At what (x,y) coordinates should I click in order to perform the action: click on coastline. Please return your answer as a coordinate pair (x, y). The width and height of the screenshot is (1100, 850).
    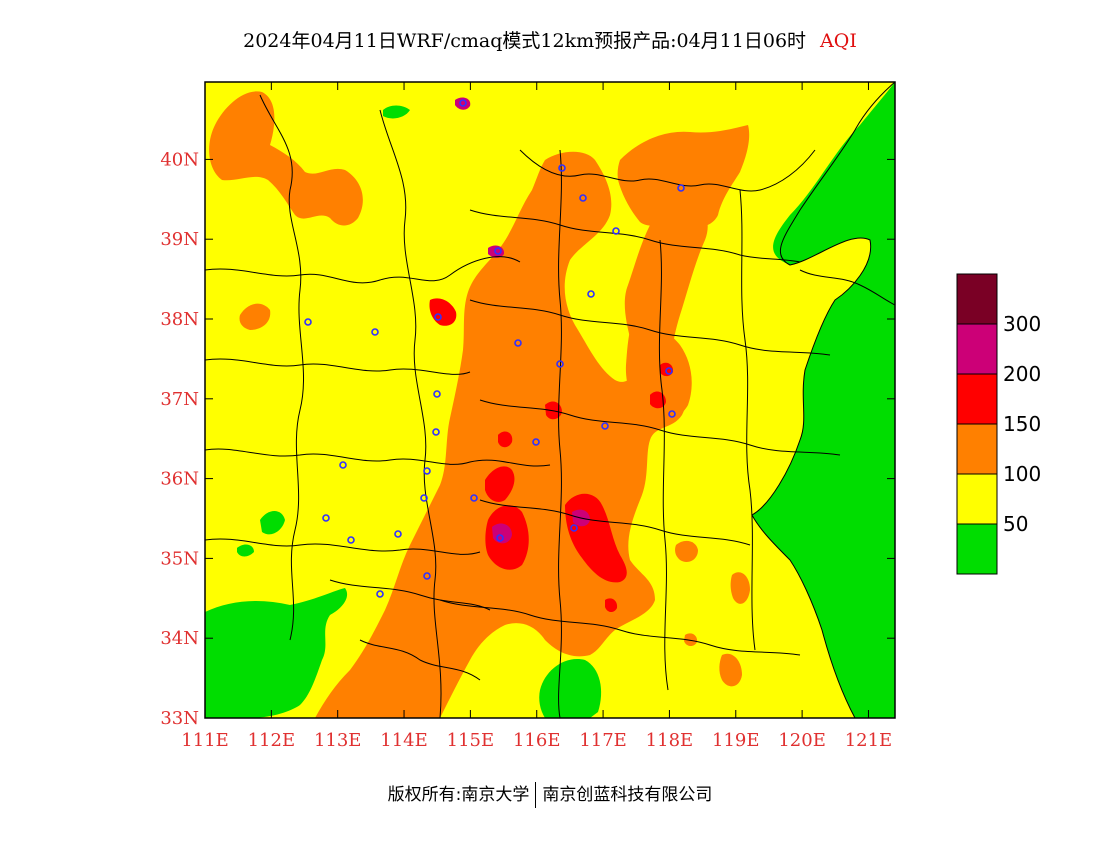
    Looking at the image, I should click on (823, 400).